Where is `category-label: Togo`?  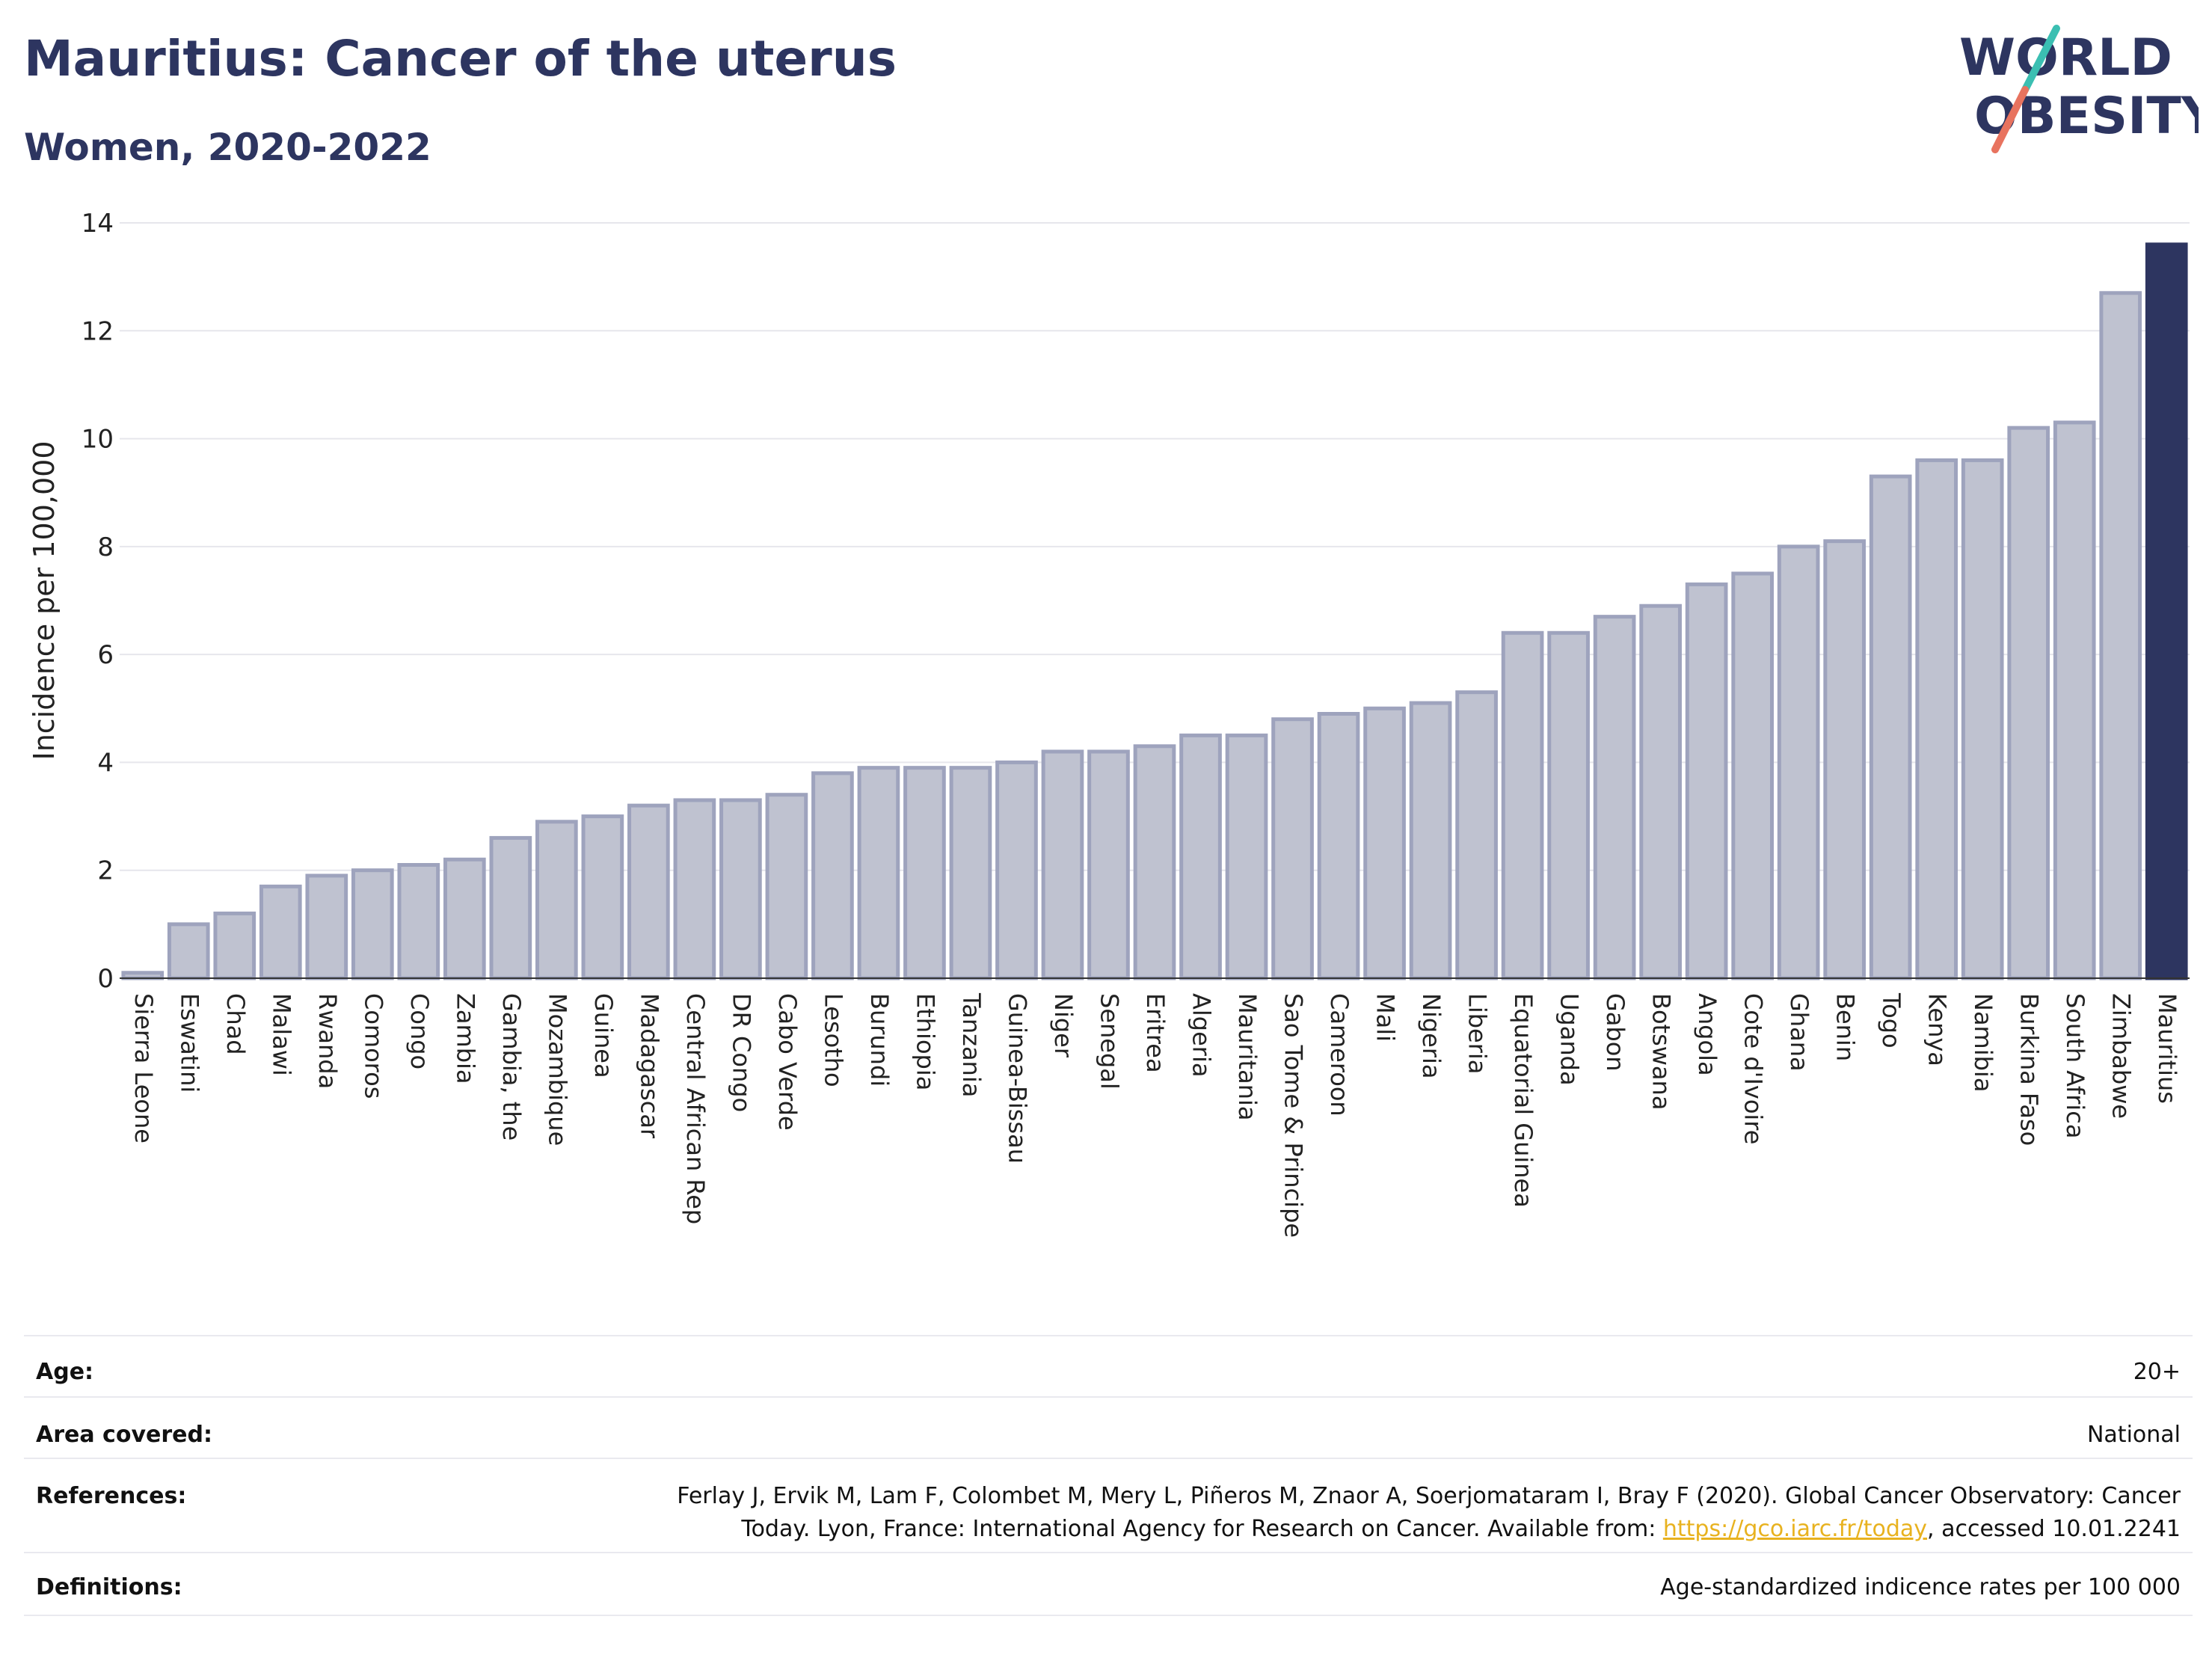
category-label: Togo is located at coordinates (1891, 1020).